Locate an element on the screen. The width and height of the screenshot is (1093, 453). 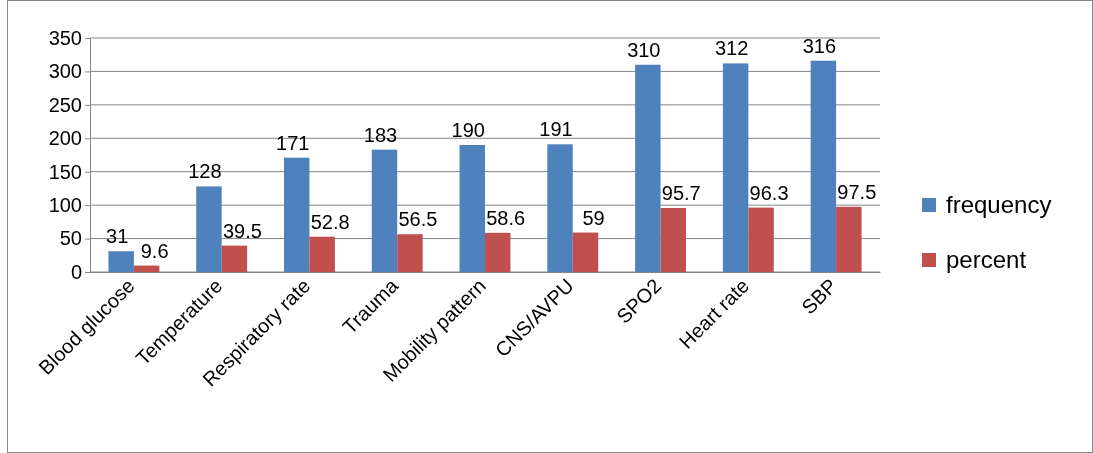
y-tick-label: 250 is located at coordinates (65, 104).